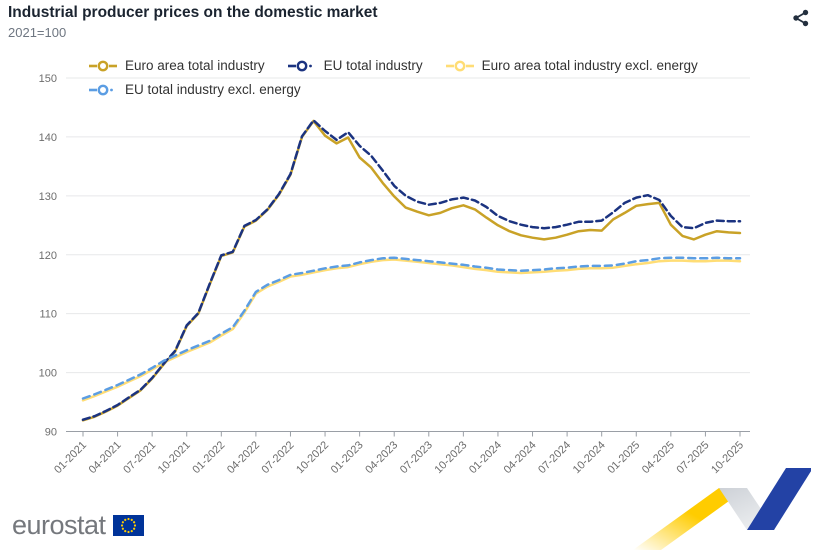 The image size is (823, 550). I want to click on y-axis-label: 90, so click(51, 433).